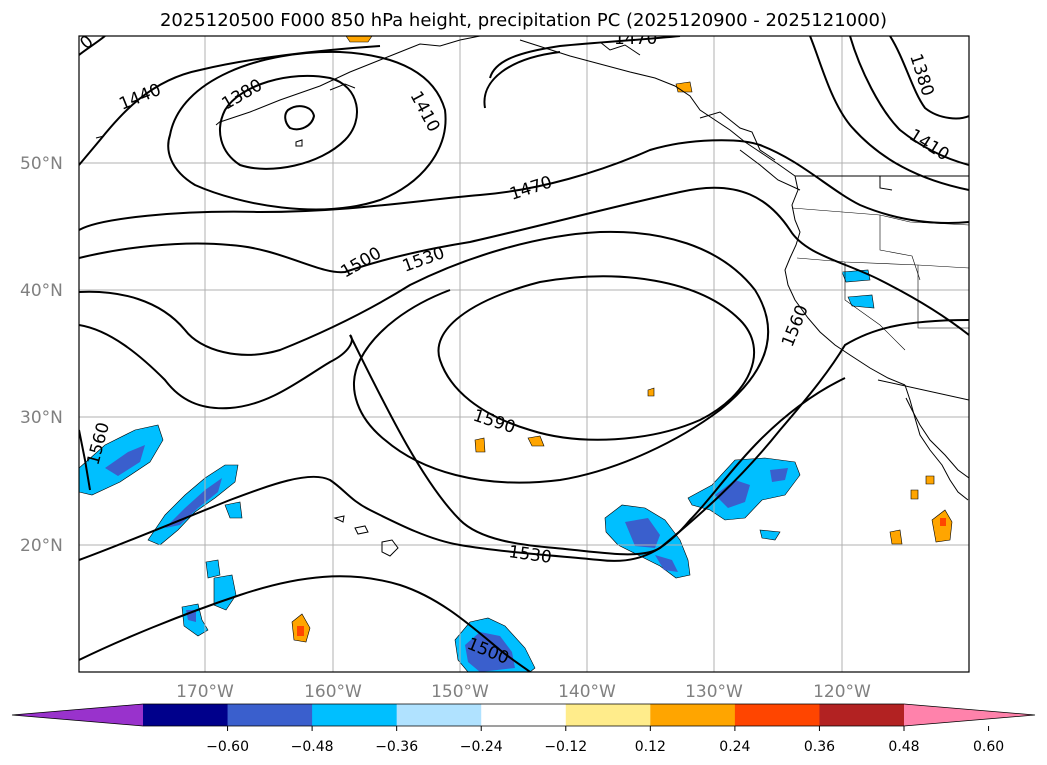 The width and height of the screenshot is (1047, 765). Describe the element at coordinates (734, 747) in the screenshot. I see `colorbar-tick-label: 0.24` at that location.